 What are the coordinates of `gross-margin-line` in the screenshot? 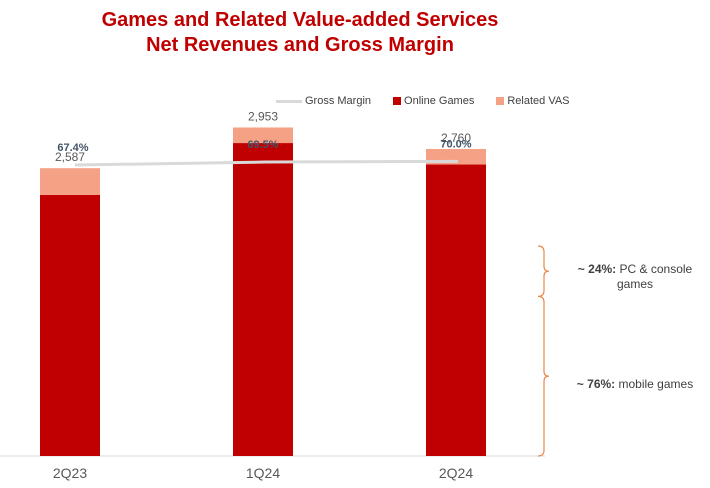 It's located at (266, 163).